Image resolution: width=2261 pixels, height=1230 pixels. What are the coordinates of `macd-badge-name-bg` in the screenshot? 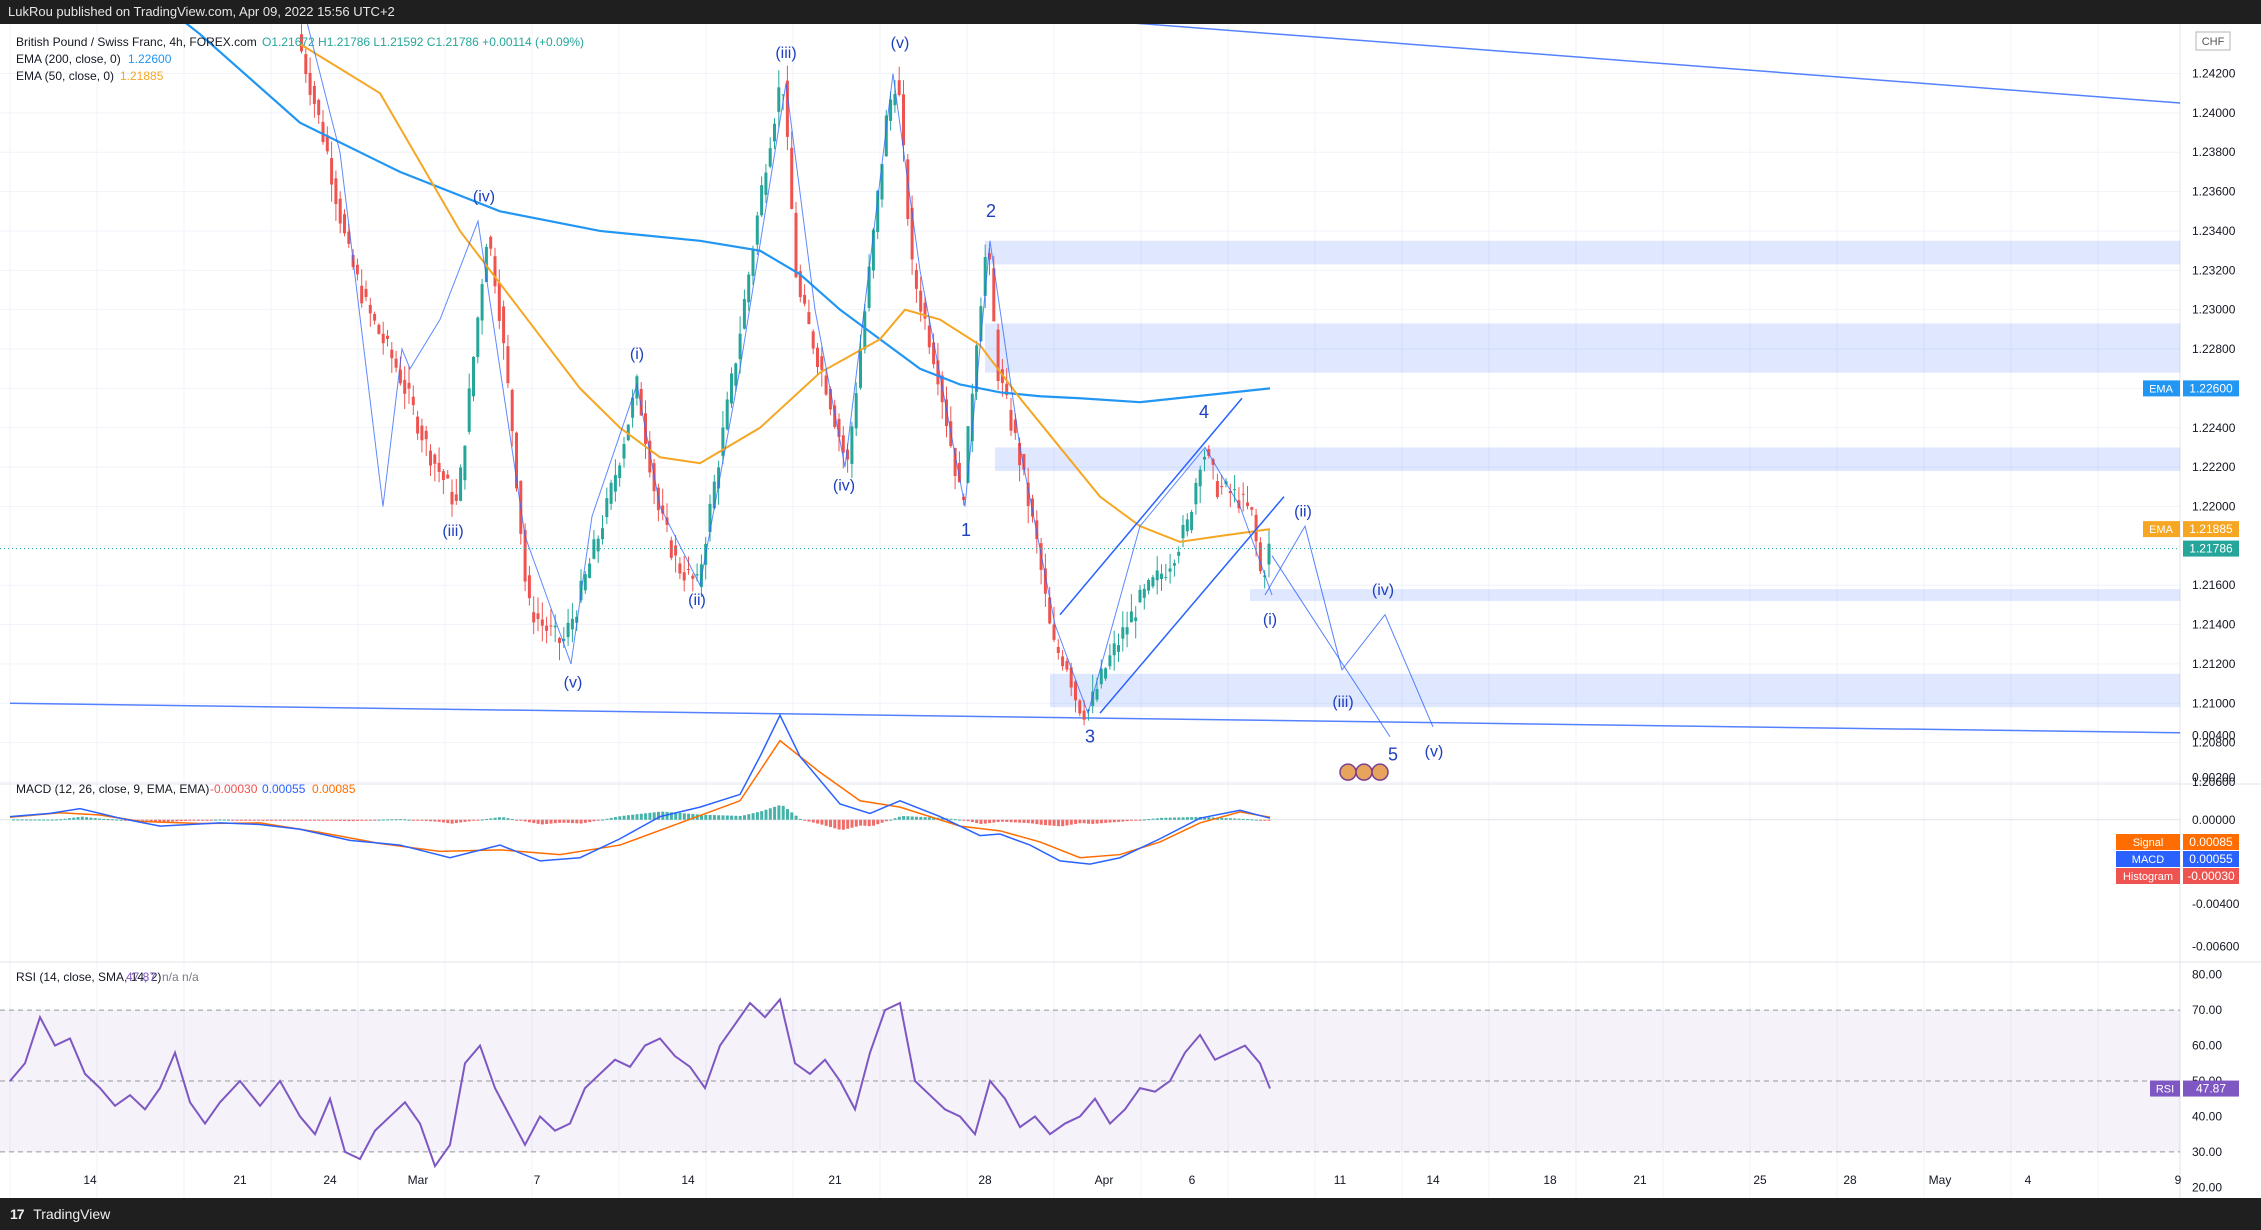 It's located at (2148, 876).